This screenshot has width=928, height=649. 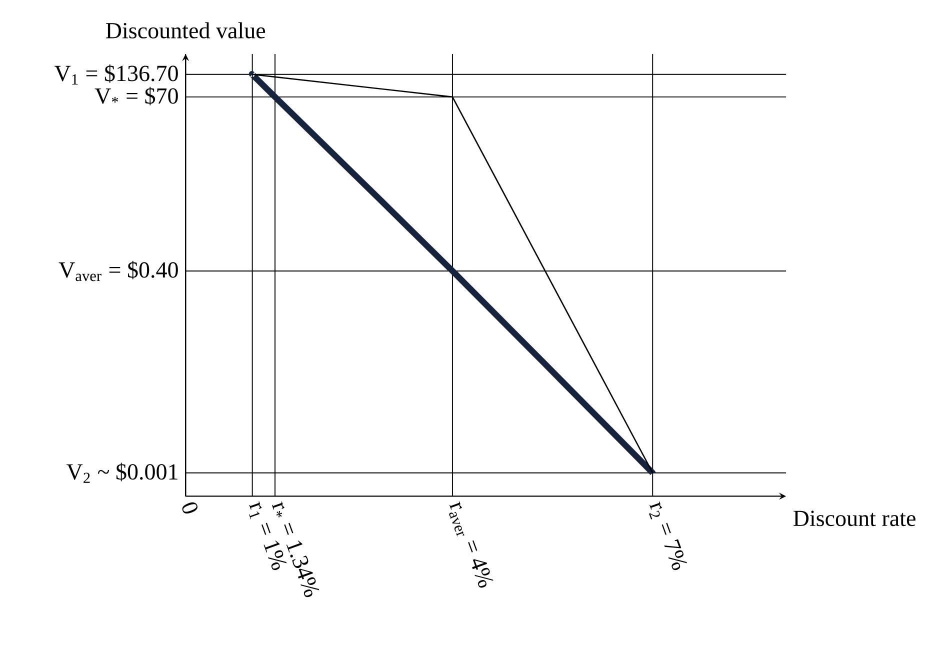 I want to click on y-tick-label: V$_{aver}$ = $0.40, so click(x=118, y=271).